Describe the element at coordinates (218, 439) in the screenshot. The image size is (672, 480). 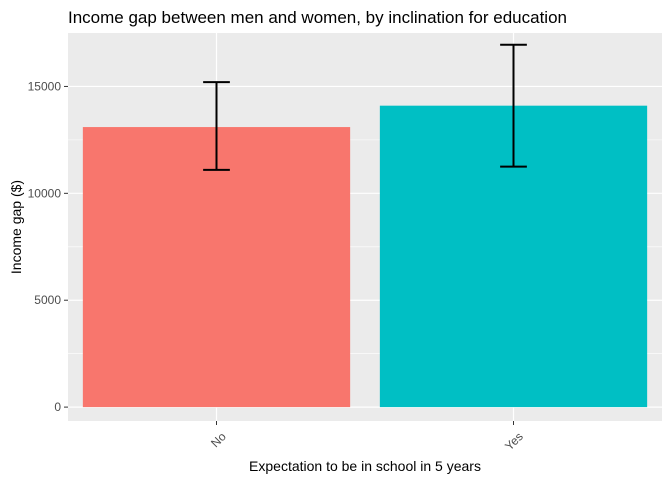
I see `x-tick-label: No` at that location.